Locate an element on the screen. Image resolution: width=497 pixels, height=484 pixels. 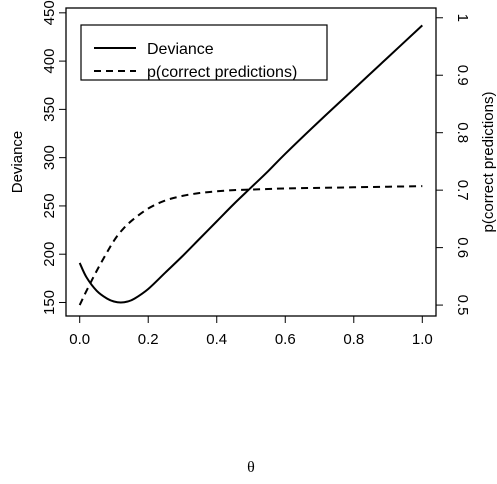
y-right-tick-label: 0.9 is located at coordinates (462, 75).